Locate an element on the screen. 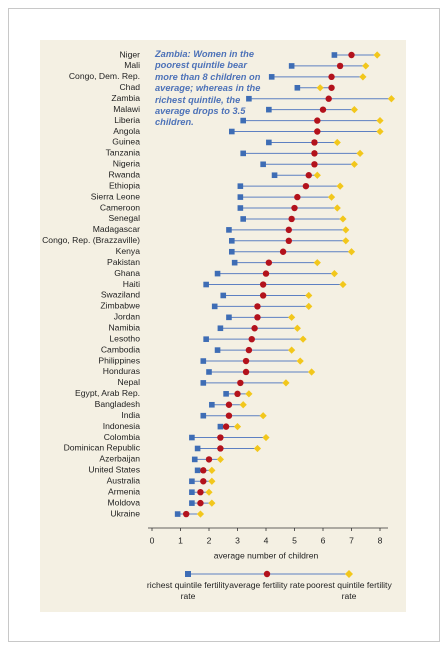  category-label: Bangladesh is located at coordinates (118, 404).